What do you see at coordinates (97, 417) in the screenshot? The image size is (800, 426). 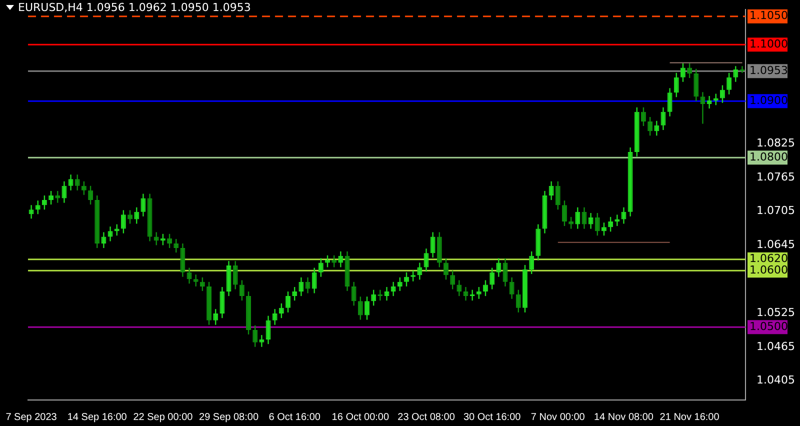 I see `x-tick-label: 14 Sep 16:00` at bounding box center [97, 417].